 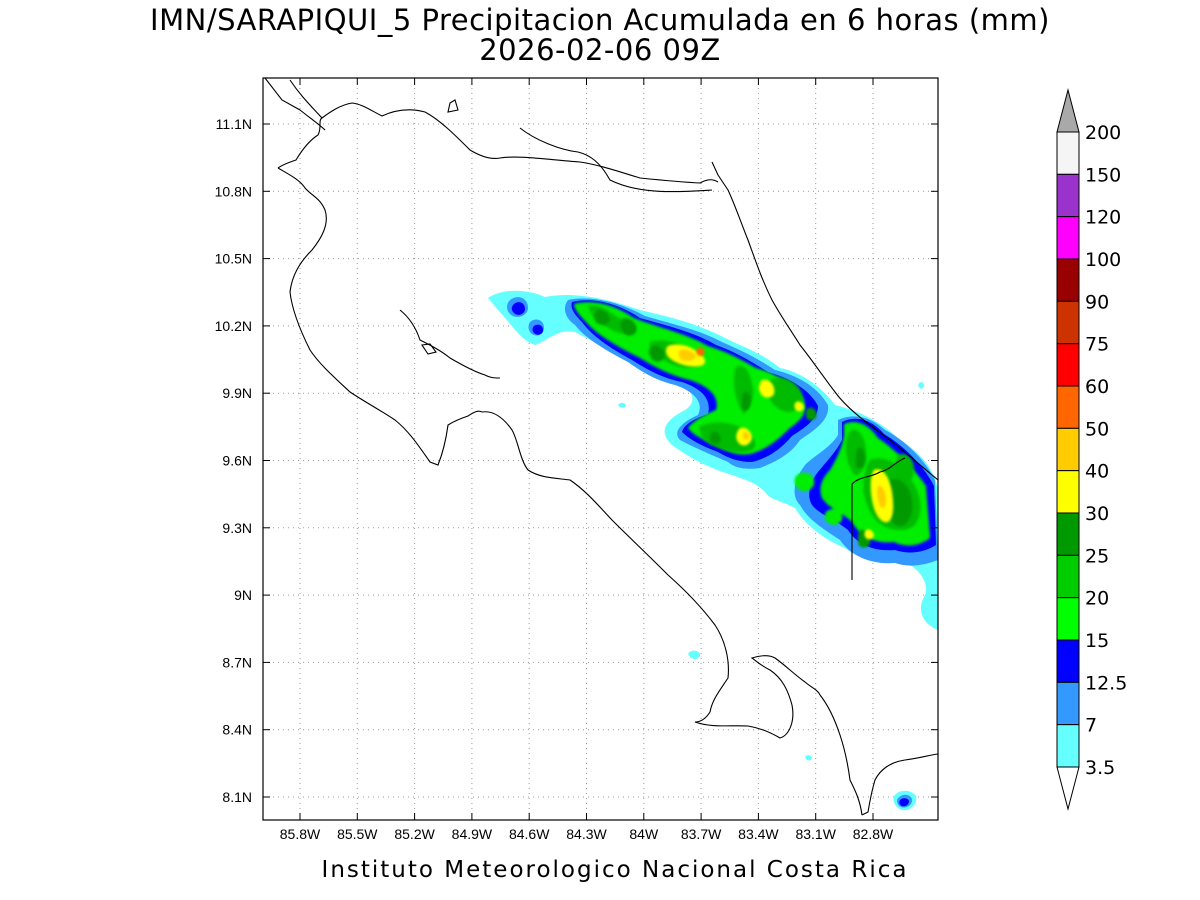 What do you see at coordinates (815, 834) in the screenshot?
I see `lon-tick-label: 83.1W` at bounding box center [815, 834].